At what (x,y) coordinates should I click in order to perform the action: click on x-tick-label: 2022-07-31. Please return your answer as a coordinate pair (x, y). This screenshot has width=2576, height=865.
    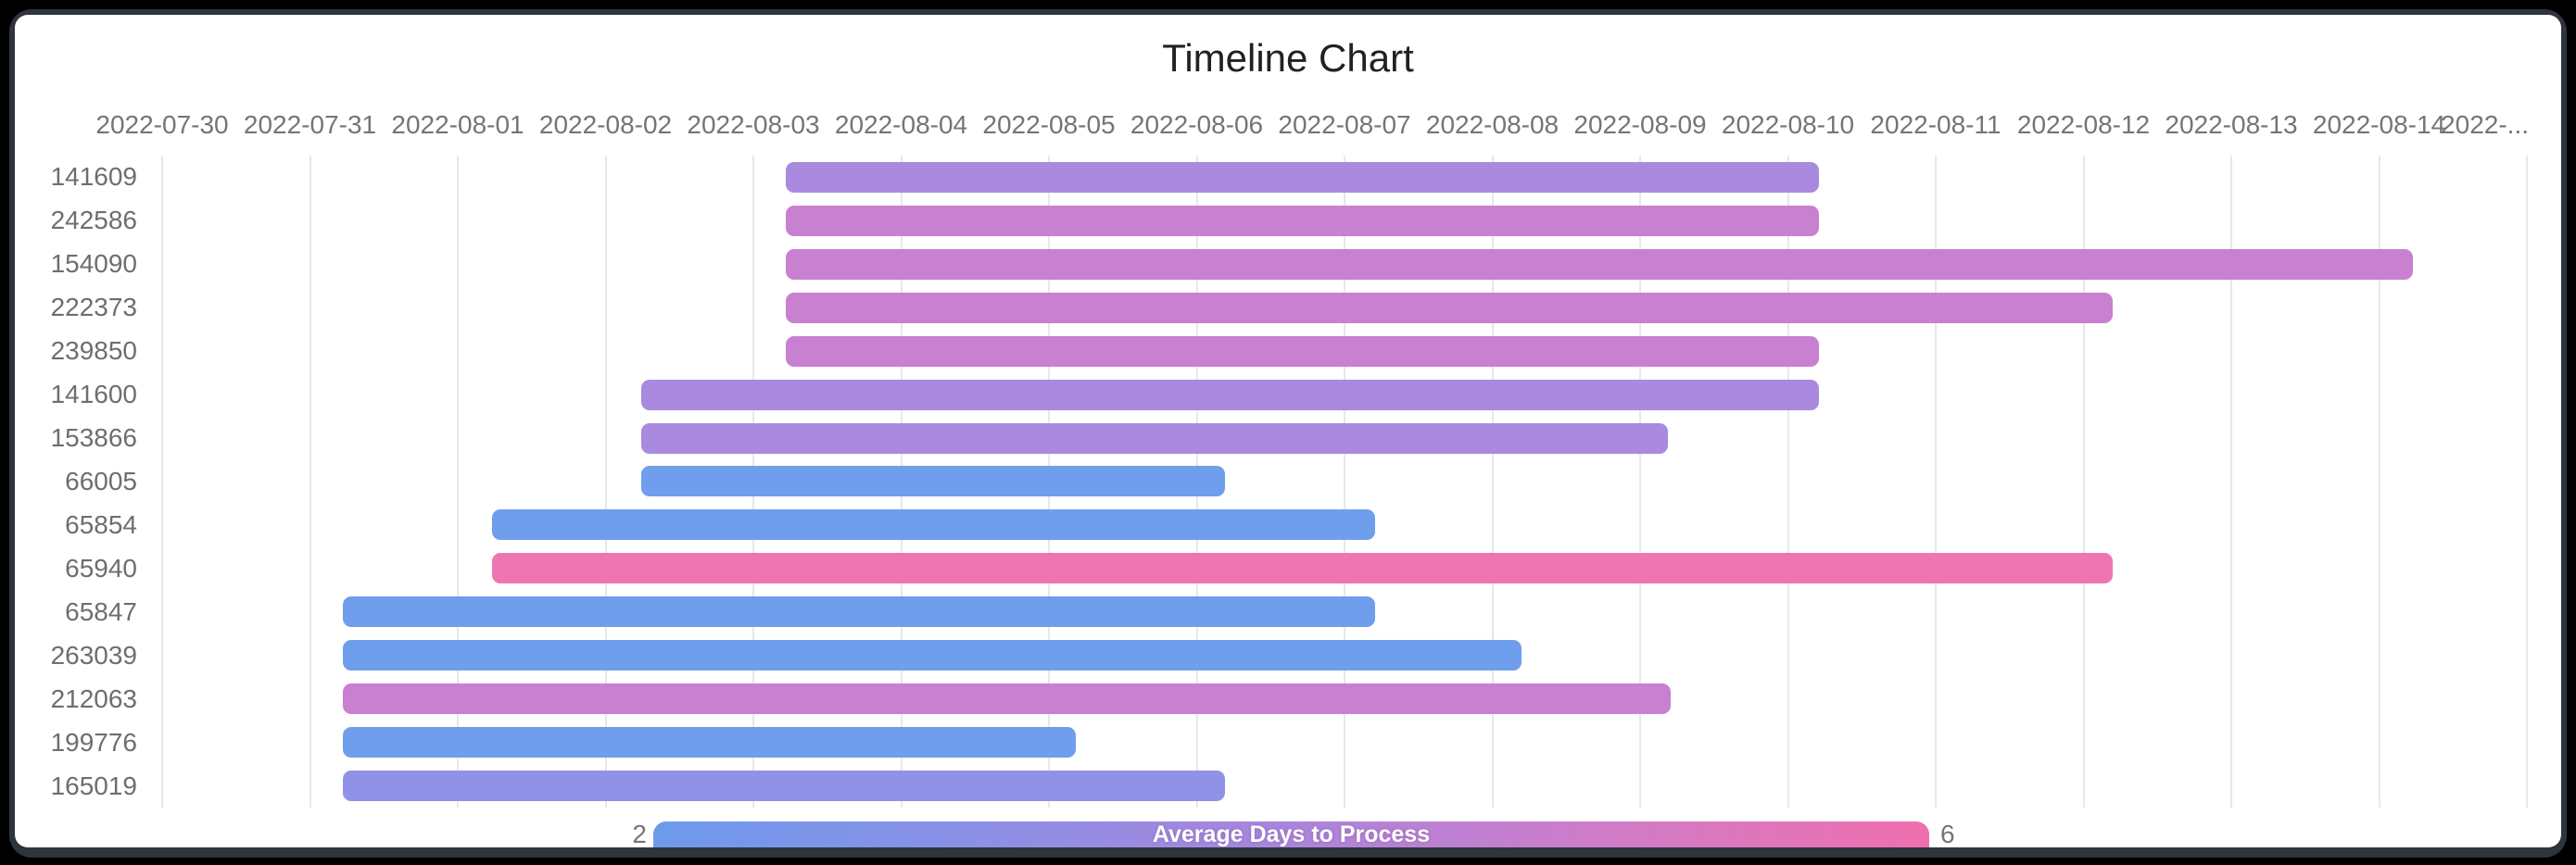
    Looking at the image, I should click on (310, 124).